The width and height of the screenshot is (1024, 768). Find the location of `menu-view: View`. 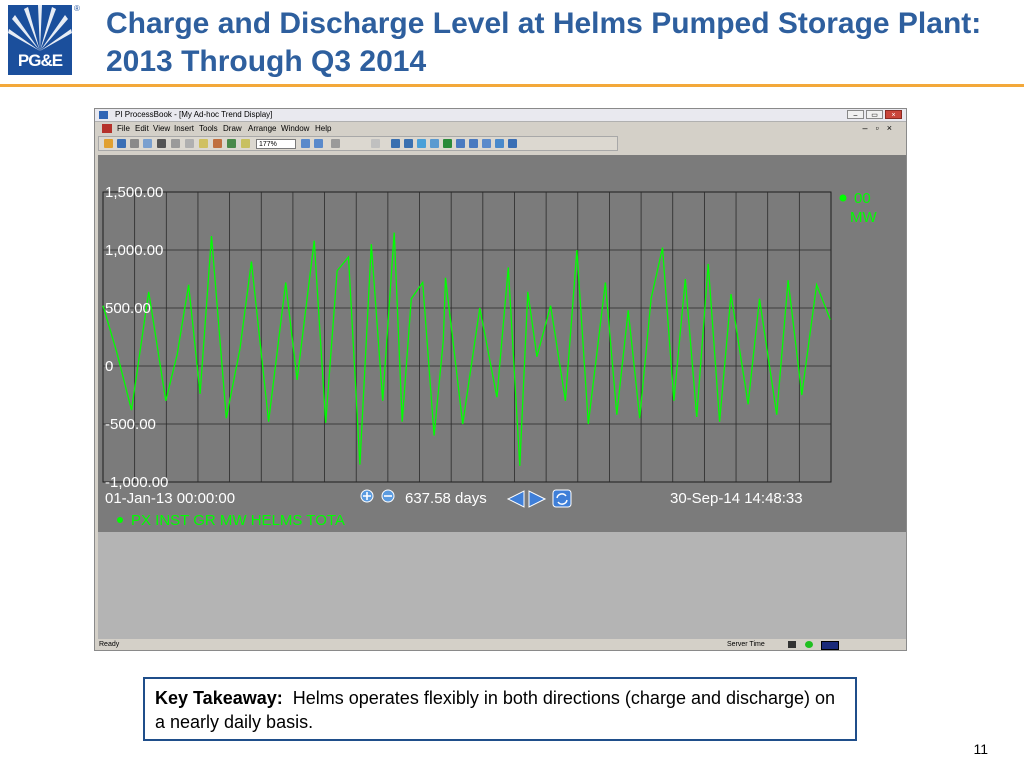

menu-view: View is located at coordinates (162, 128).